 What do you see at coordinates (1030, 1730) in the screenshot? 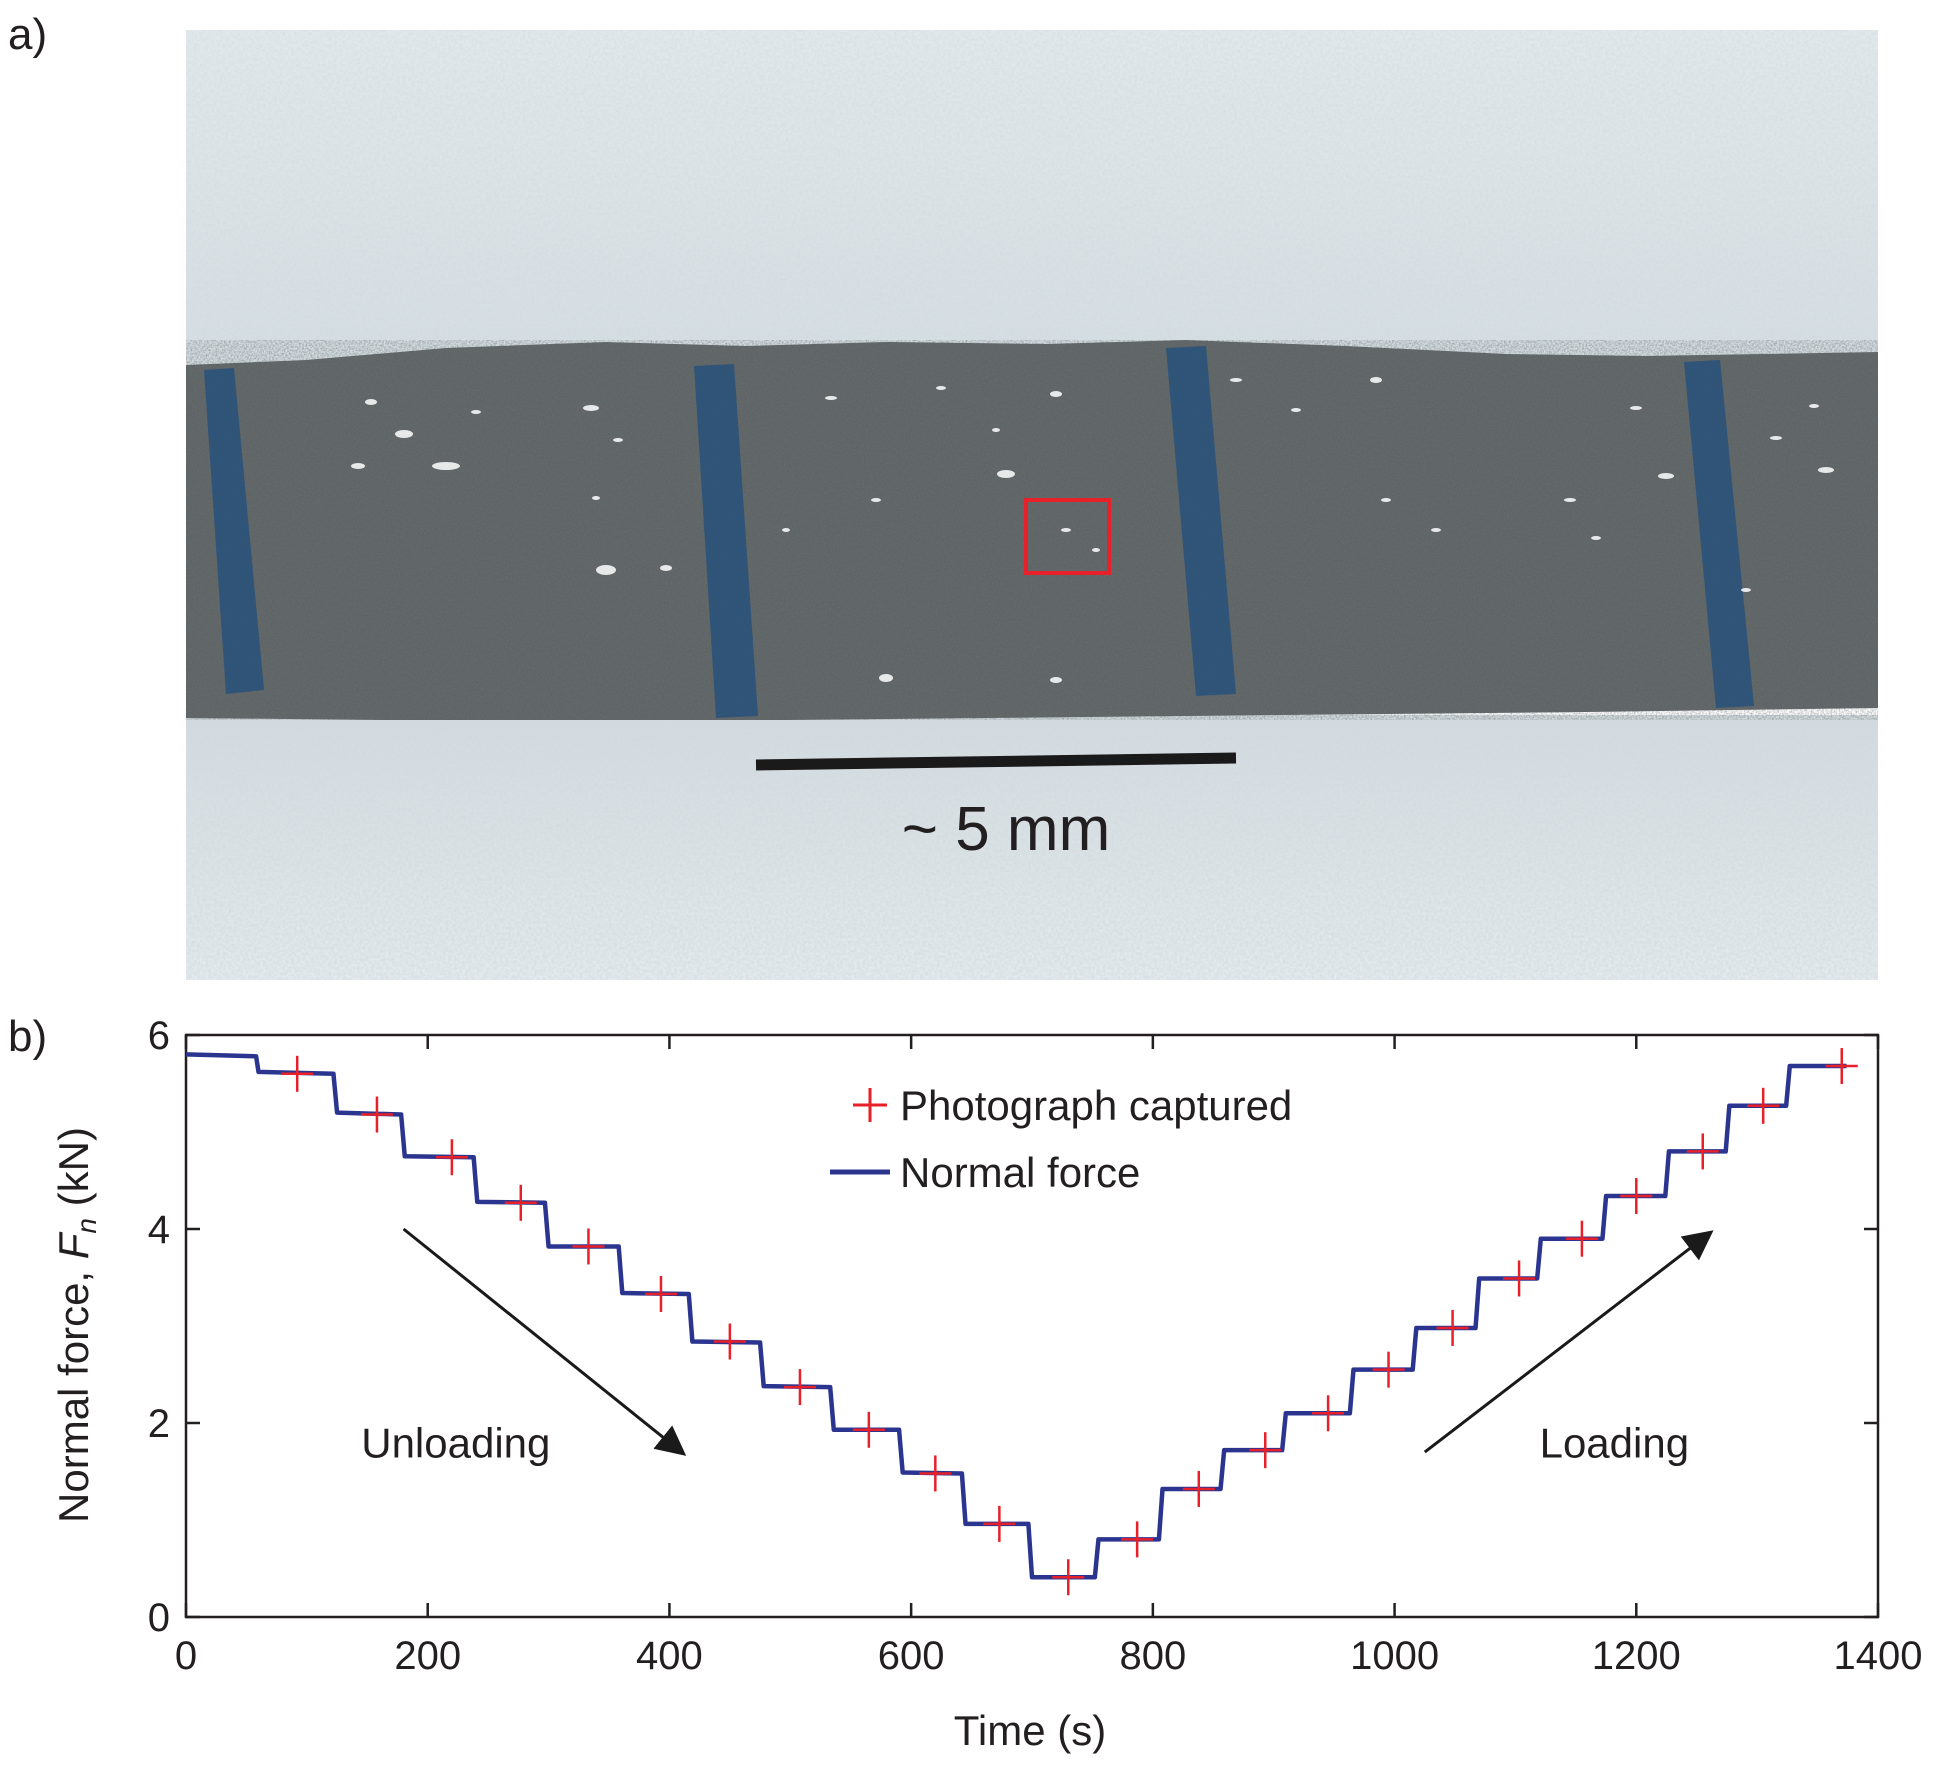
I see `x-axis-label: Time (s)` at bounding box center [1030, 1730].